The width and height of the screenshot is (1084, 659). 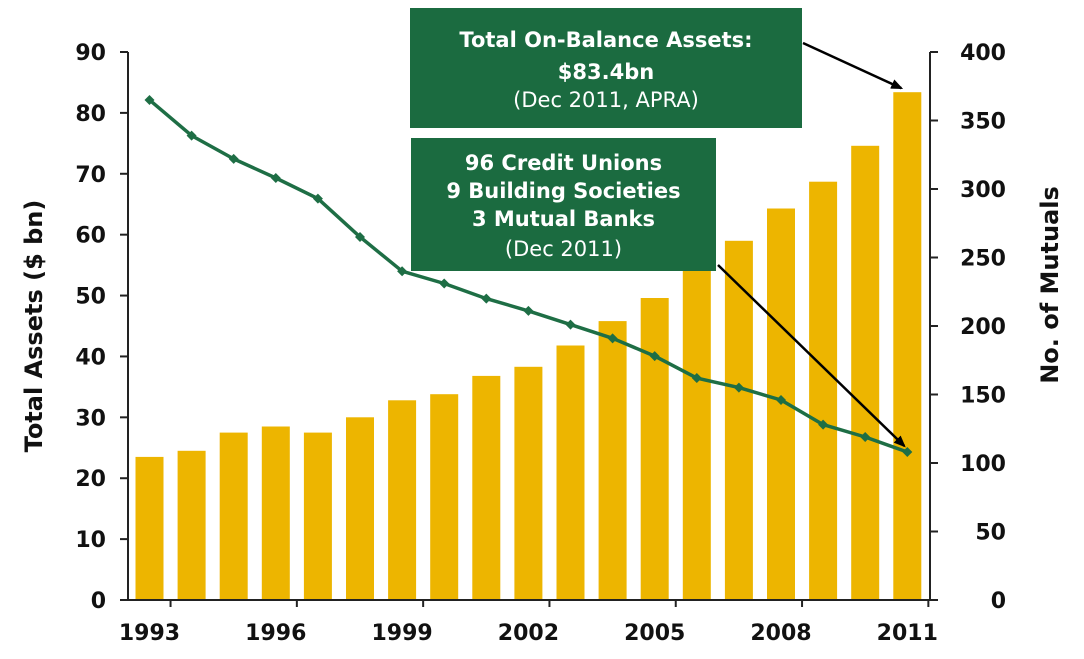 What do you see at coordinates (907, 346) in the screenshot?
I see `bar-2011` at bounding box center [907, 346].